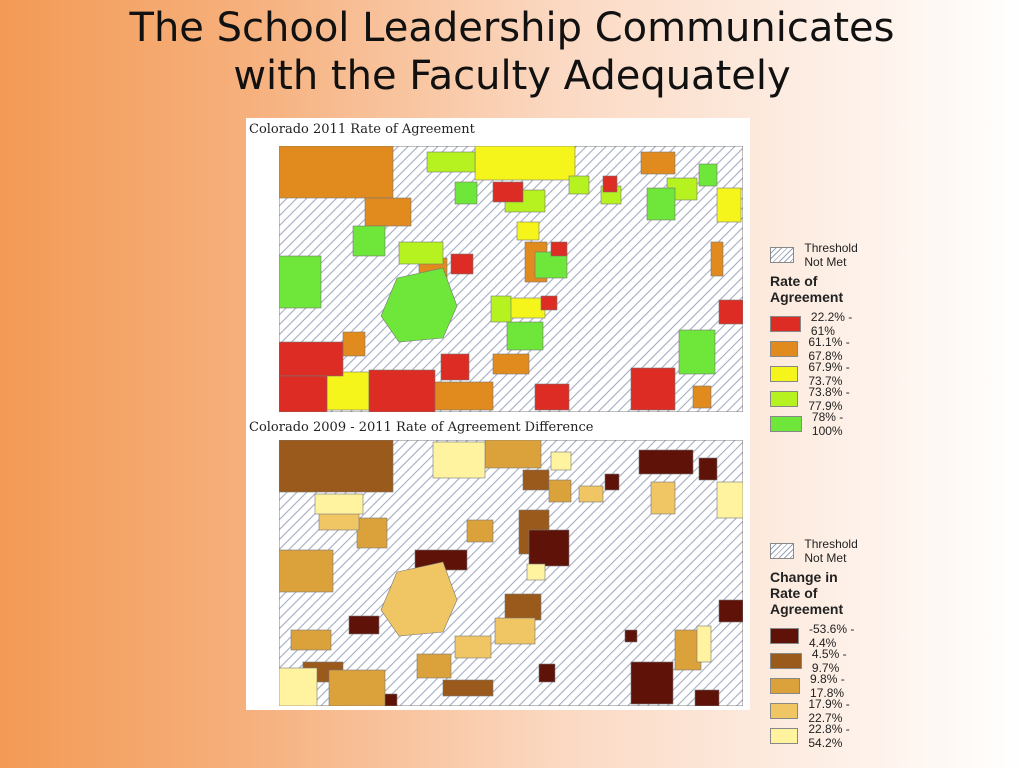  I want to click on legend-label: 78% - 100%, so click(827, 423).